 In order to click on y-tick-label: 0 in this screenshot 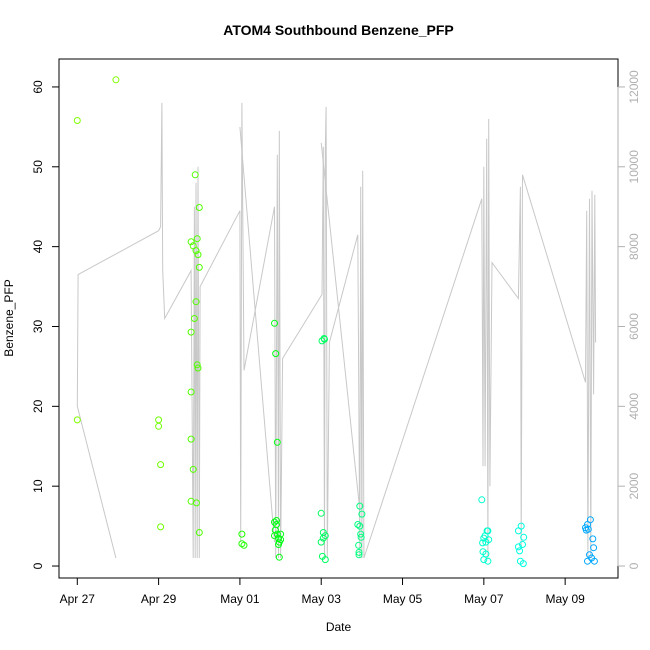, I will do `click(38, 565)`.